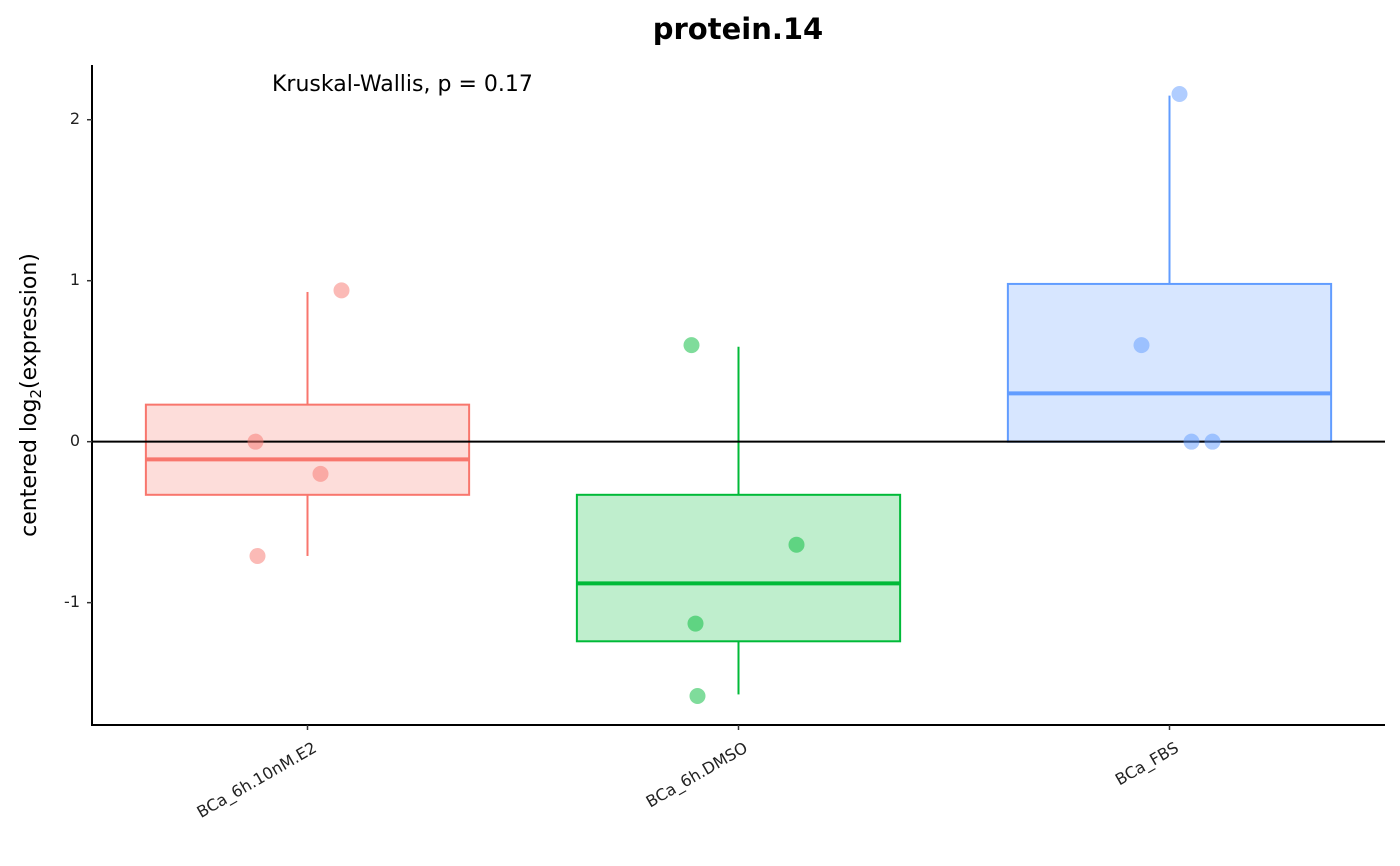  Describe the element at coordinates (738, 29) in the screenshot. I see `chart-title: protein.14` at that location.